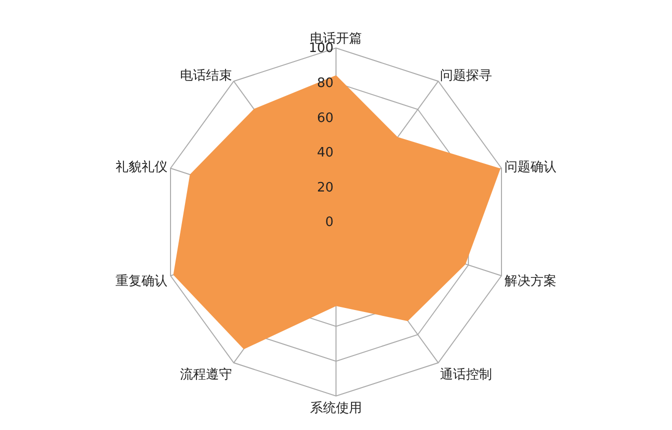 The image size is (672, 430). I want to click on spoke-label: 问题探寻, so click(466, 76).